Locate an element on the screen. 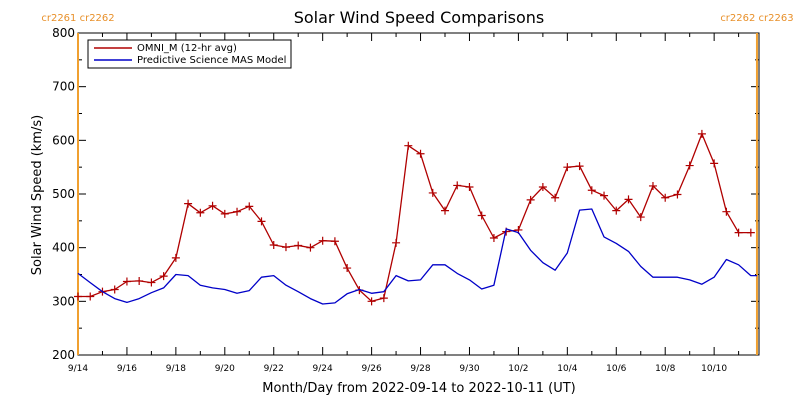  x-tick-label-9-20: 9/20 is located at coordinates (225, 369).